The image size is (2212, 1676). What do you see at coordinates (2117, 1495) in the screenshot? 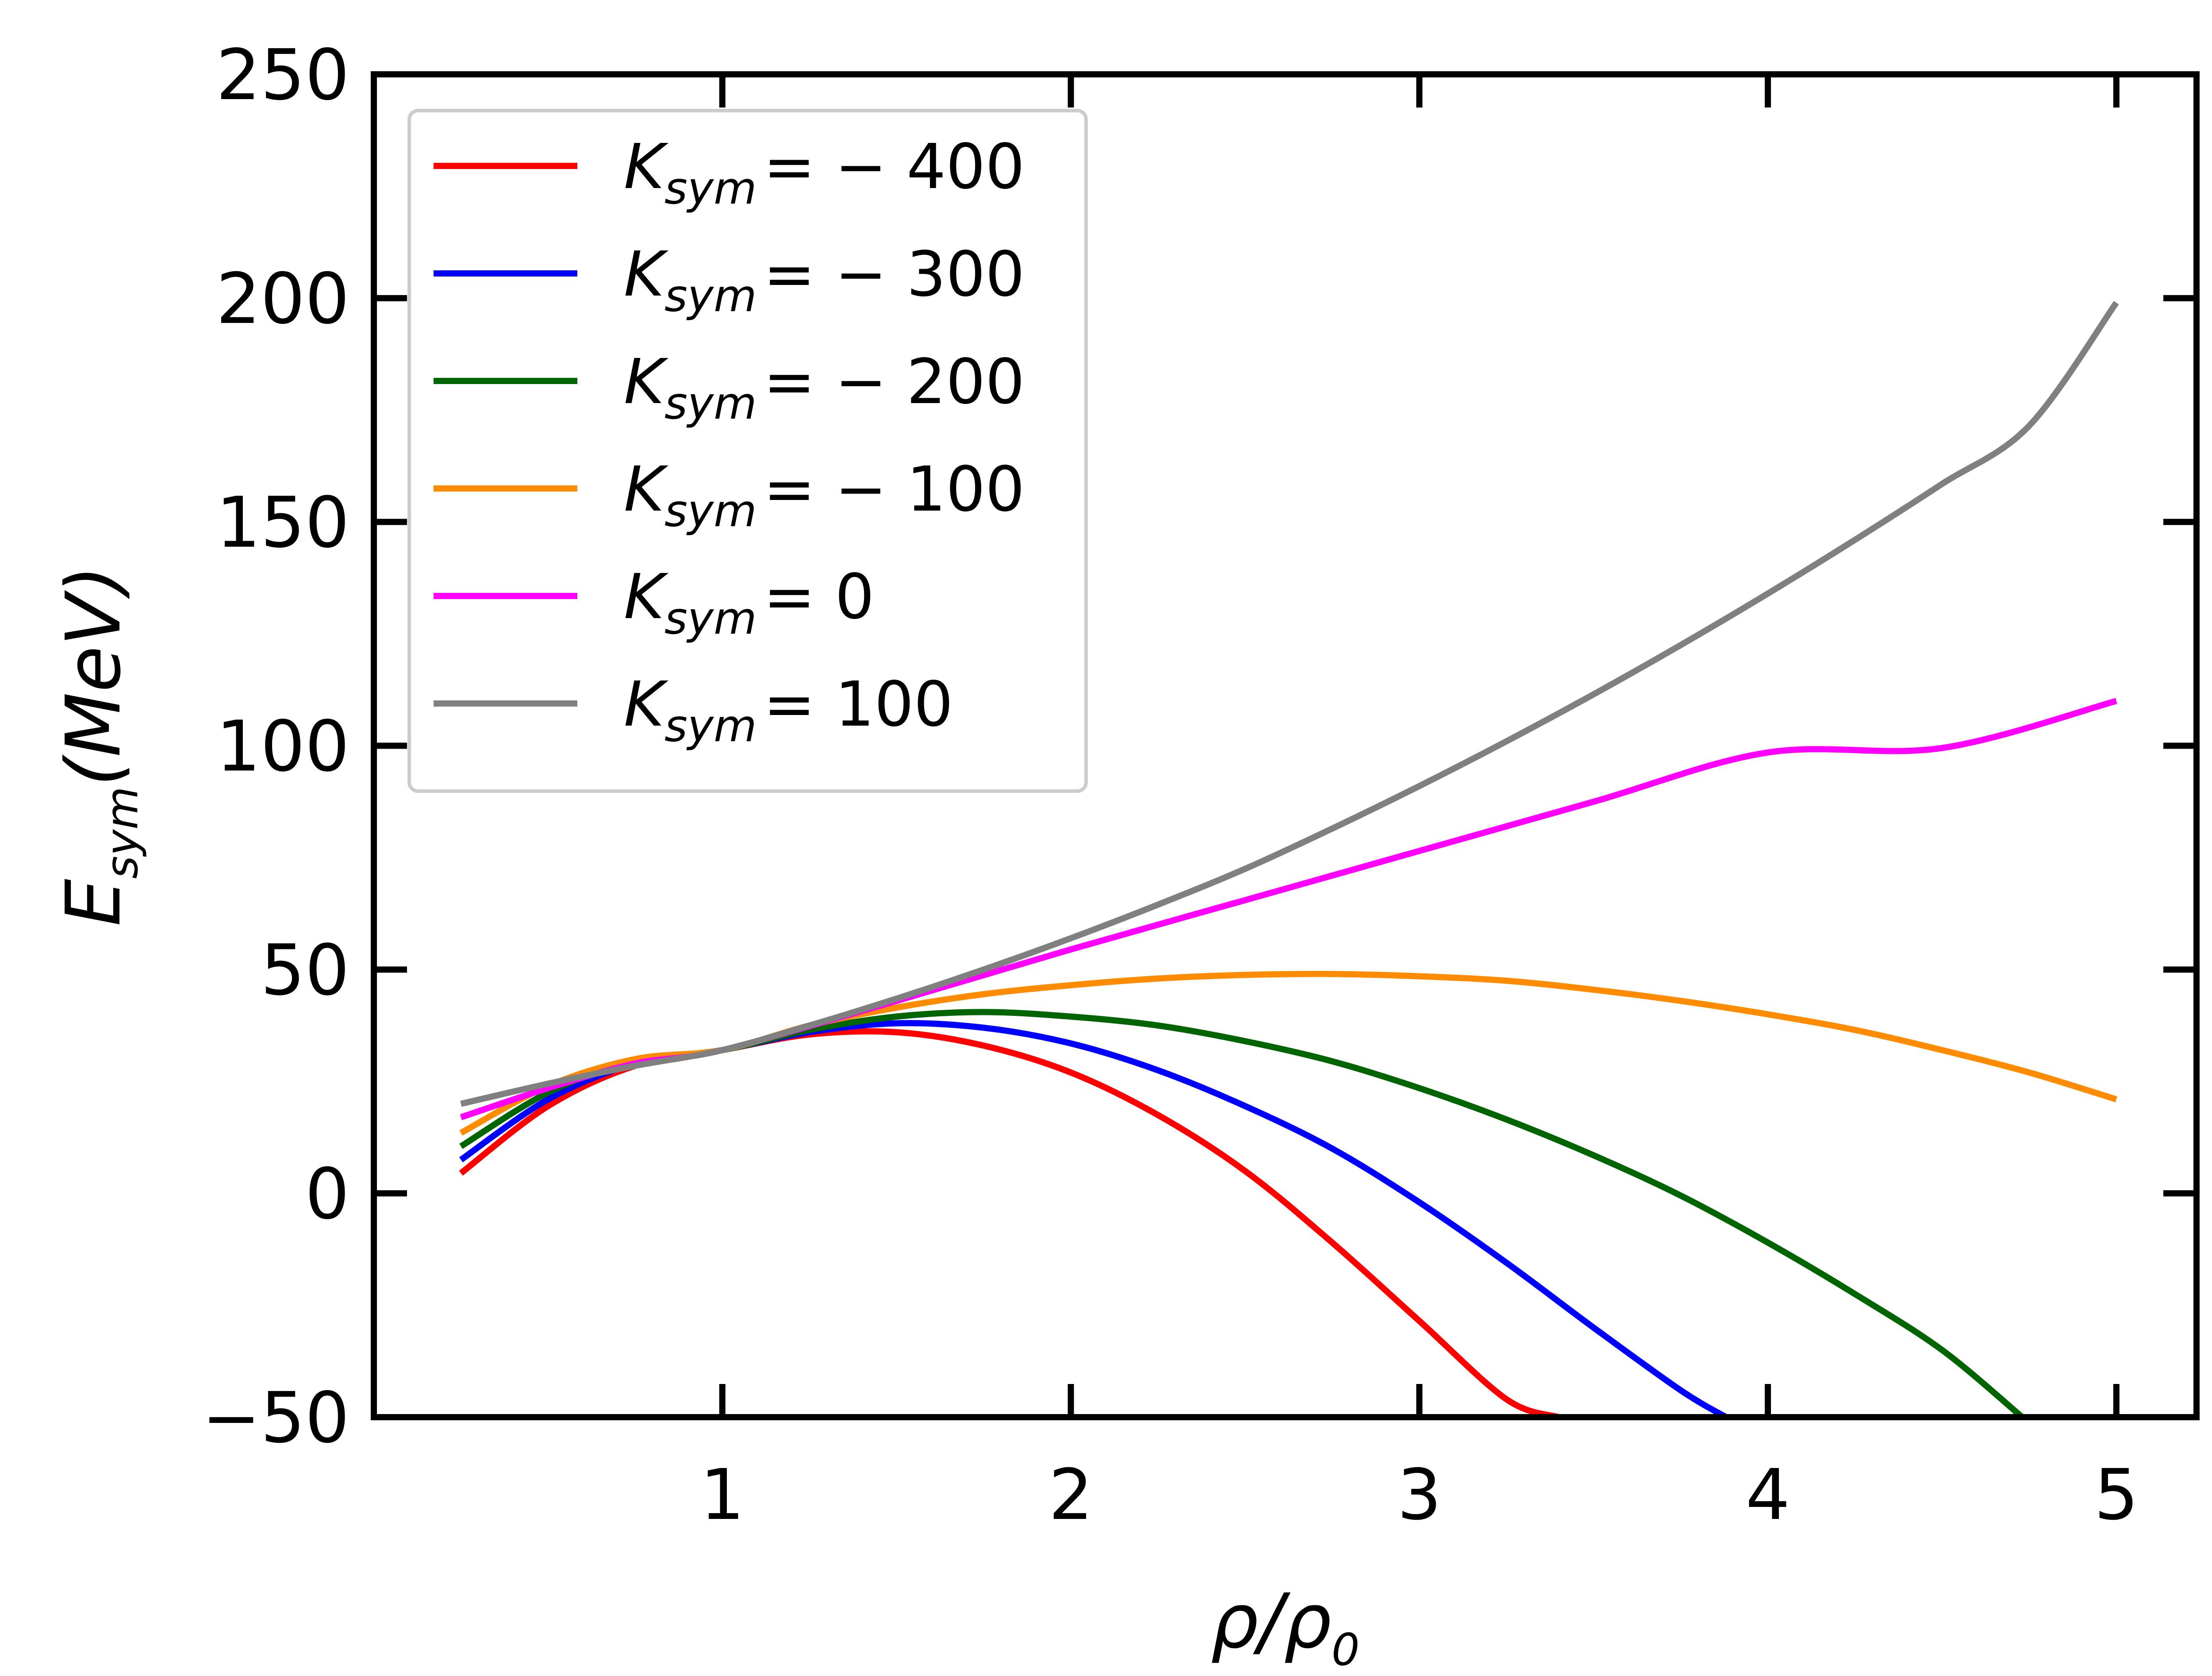
I see `x-tick-label: 5` at bounding box center [2117, 1495].